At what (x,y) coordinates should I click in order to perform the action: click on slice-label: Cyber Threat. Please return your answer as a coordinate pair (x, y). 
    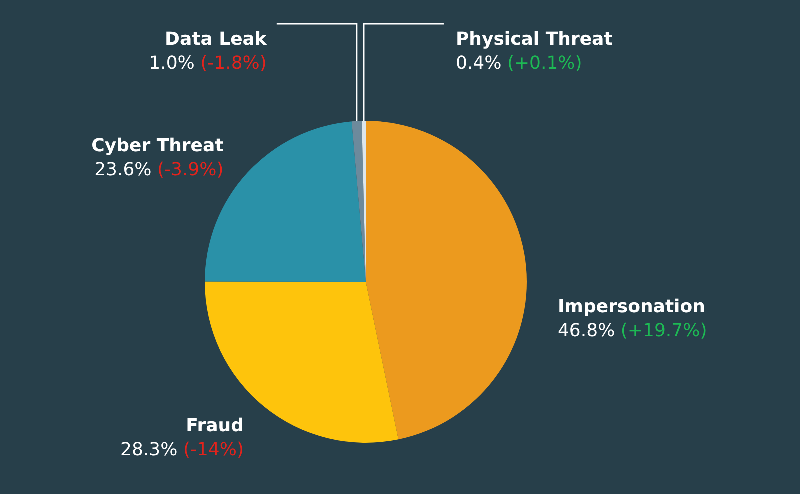
    Looking at the image, I should click on (158, 146).